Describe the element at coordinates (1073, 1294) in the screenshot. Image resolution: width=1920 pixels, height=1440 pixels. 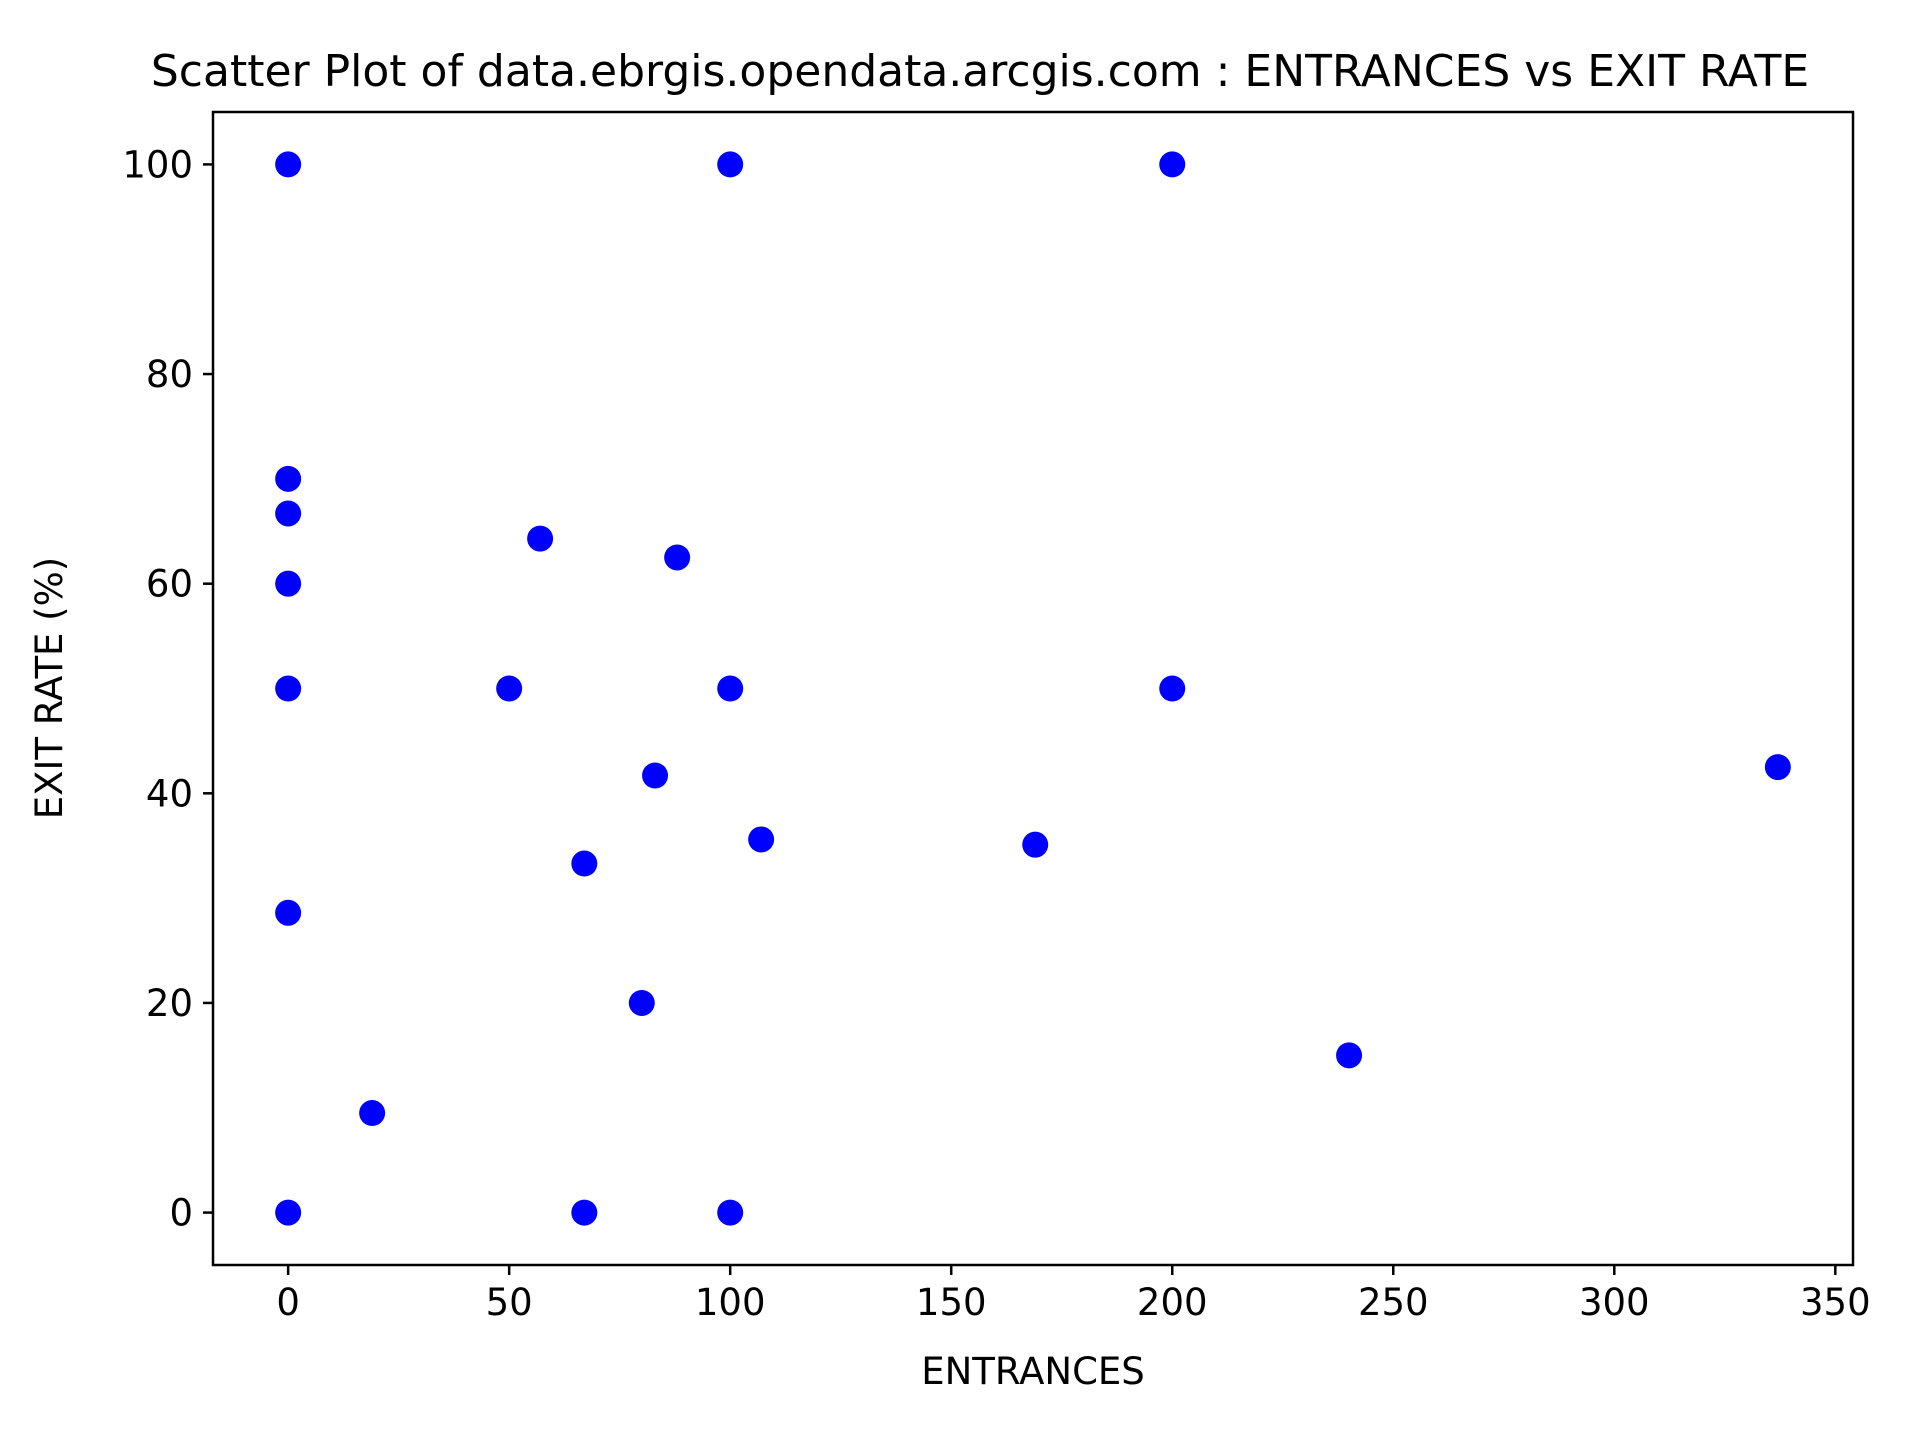
I see `x-axis-ticks: 0 50 100 150 200 250 300 350` at that location.